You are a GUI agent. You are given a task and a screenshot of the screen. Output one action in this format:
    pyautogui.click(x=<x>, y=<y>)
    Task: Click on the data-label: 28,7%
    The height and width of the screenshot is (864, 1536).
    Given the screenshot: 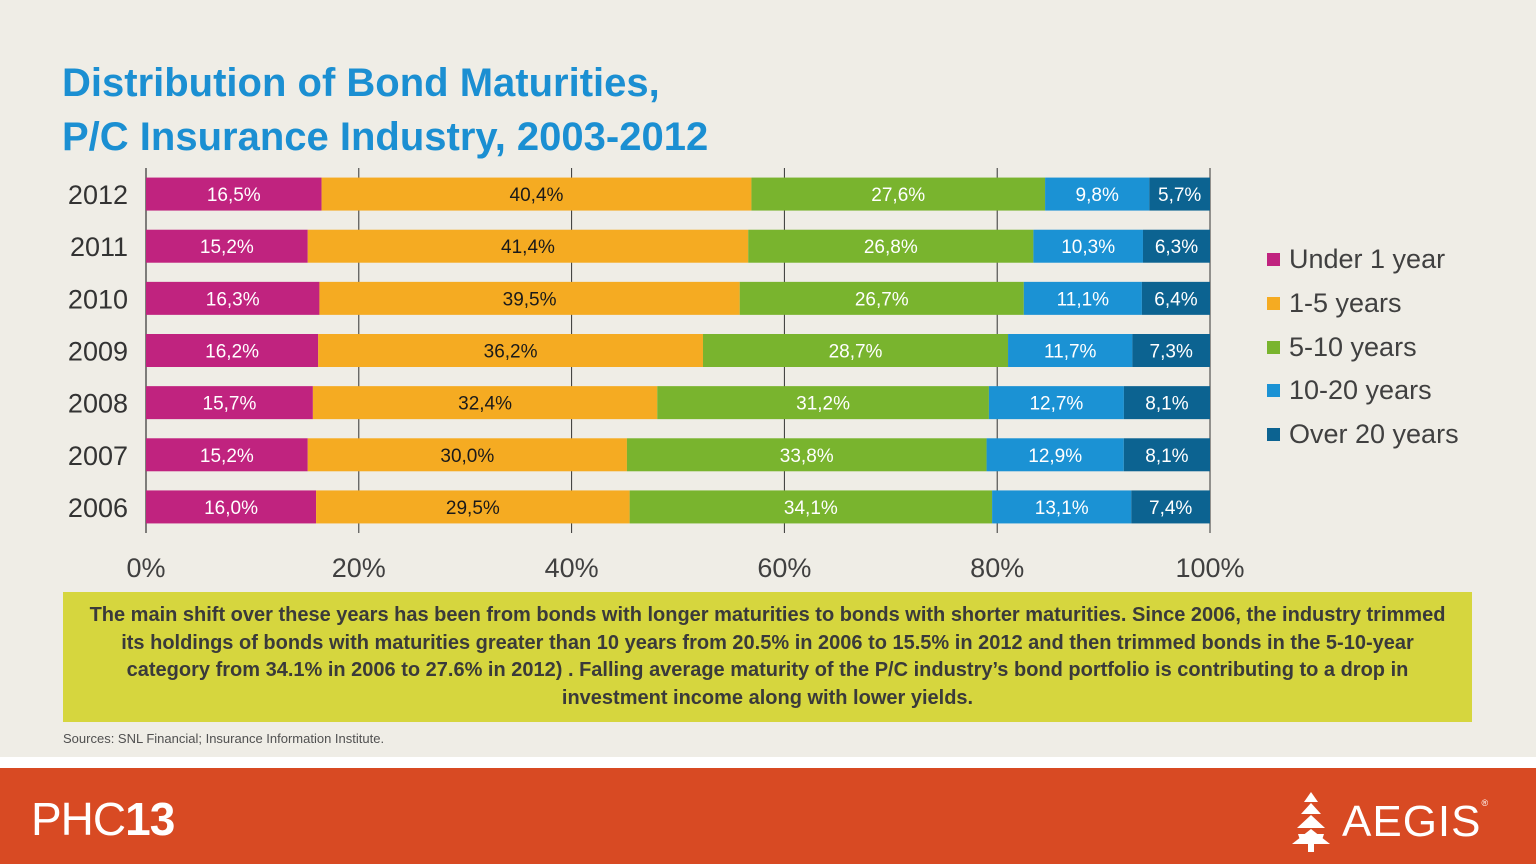 What is the action you would take?
    pyautogui.click(x=856, y=352)
    